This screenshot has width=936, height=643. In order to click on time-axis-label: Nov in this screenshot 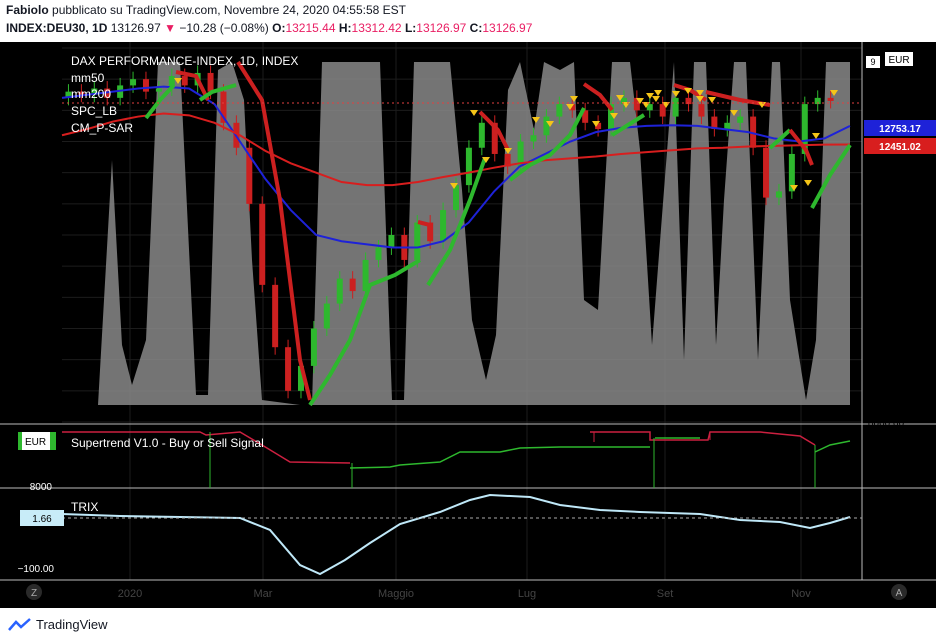, I will do `click(801, 594)`.